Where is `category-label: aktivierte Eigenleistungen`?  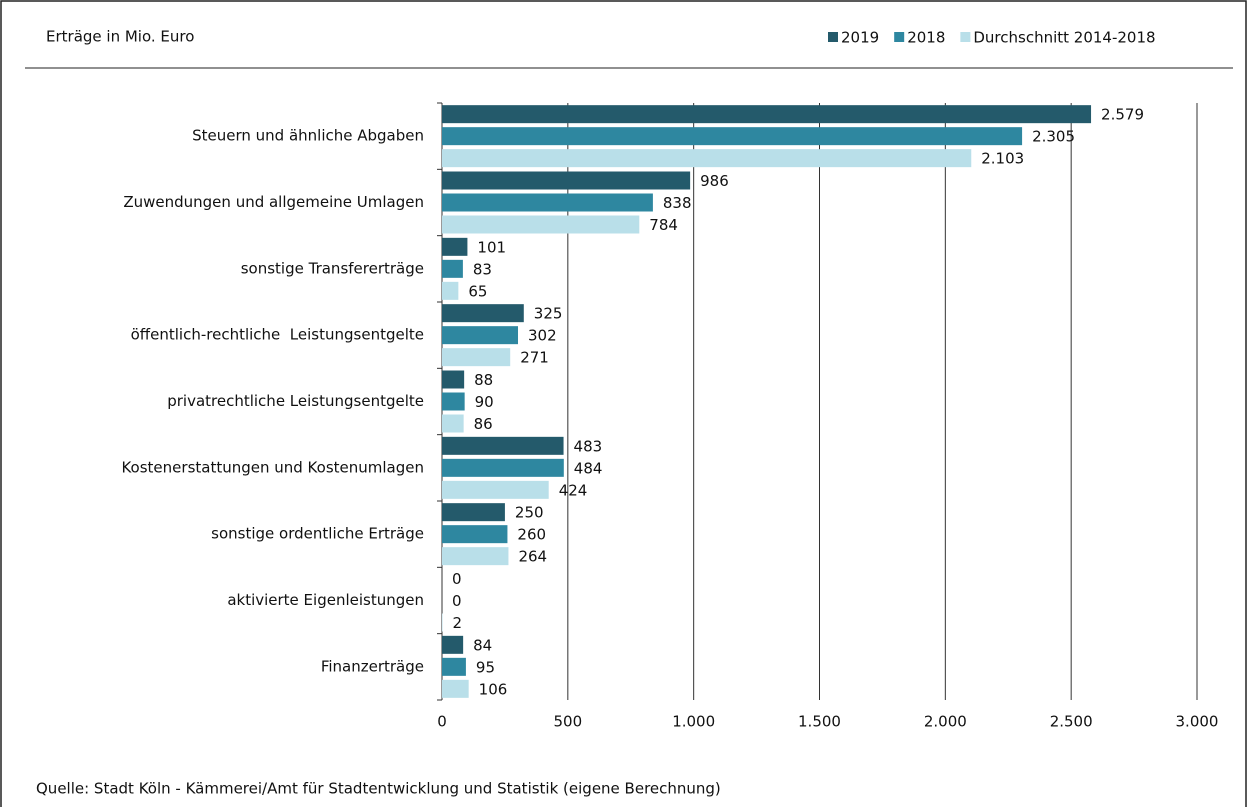 category-label: aktivierte Eigenleistungen is located at coordinates (325, 600).